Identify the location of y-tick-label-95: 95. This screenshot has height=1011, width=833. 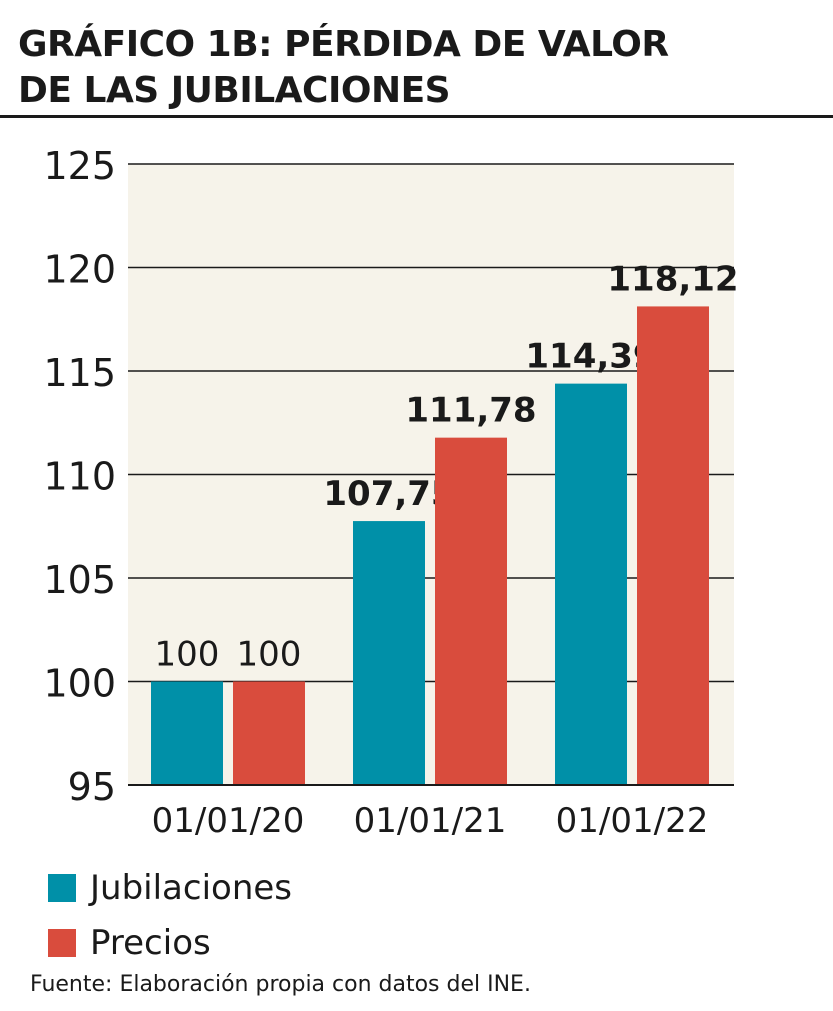
(92, 787).